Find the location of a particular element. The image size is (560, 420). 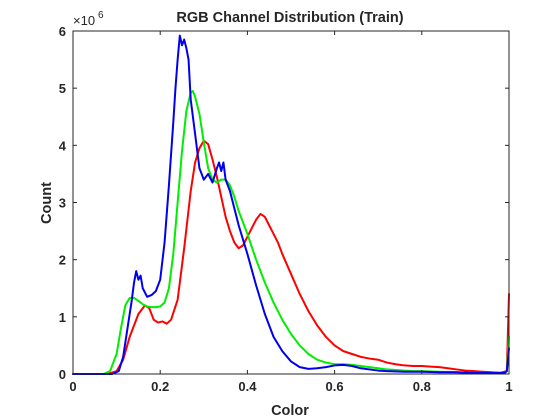

x-axis-label: Color is located at coordinates (290, 411).